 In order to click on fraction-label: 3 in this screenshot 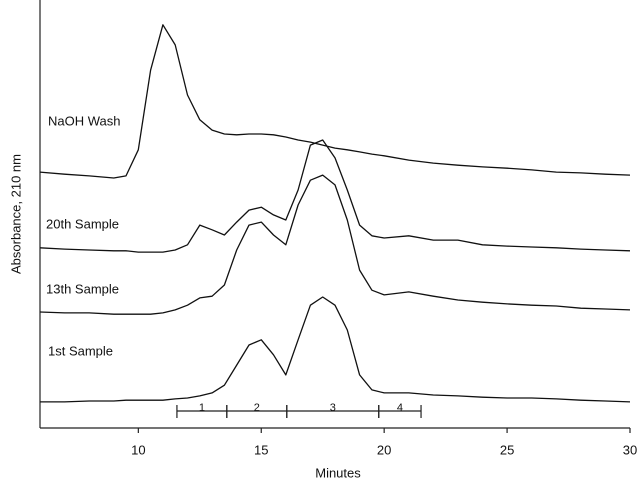, I will do `click(333, 408)`.